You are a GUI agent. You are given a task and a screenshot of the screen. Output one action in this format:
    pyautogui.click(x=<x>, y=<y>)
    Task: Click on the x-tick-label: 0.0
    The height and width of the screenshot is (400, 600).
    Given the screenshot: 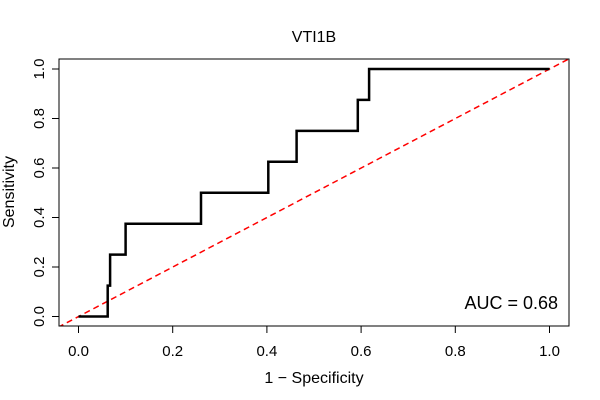 What is the action you would take?
    pyautogui.click(x=78, y=351)
    